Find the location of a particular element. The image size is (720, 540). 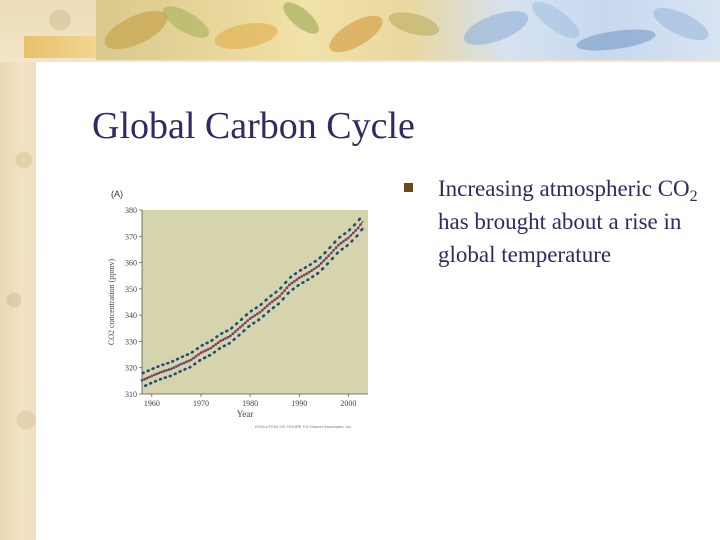

x-tick-label: 1980 is located at coordinates (250, 403).